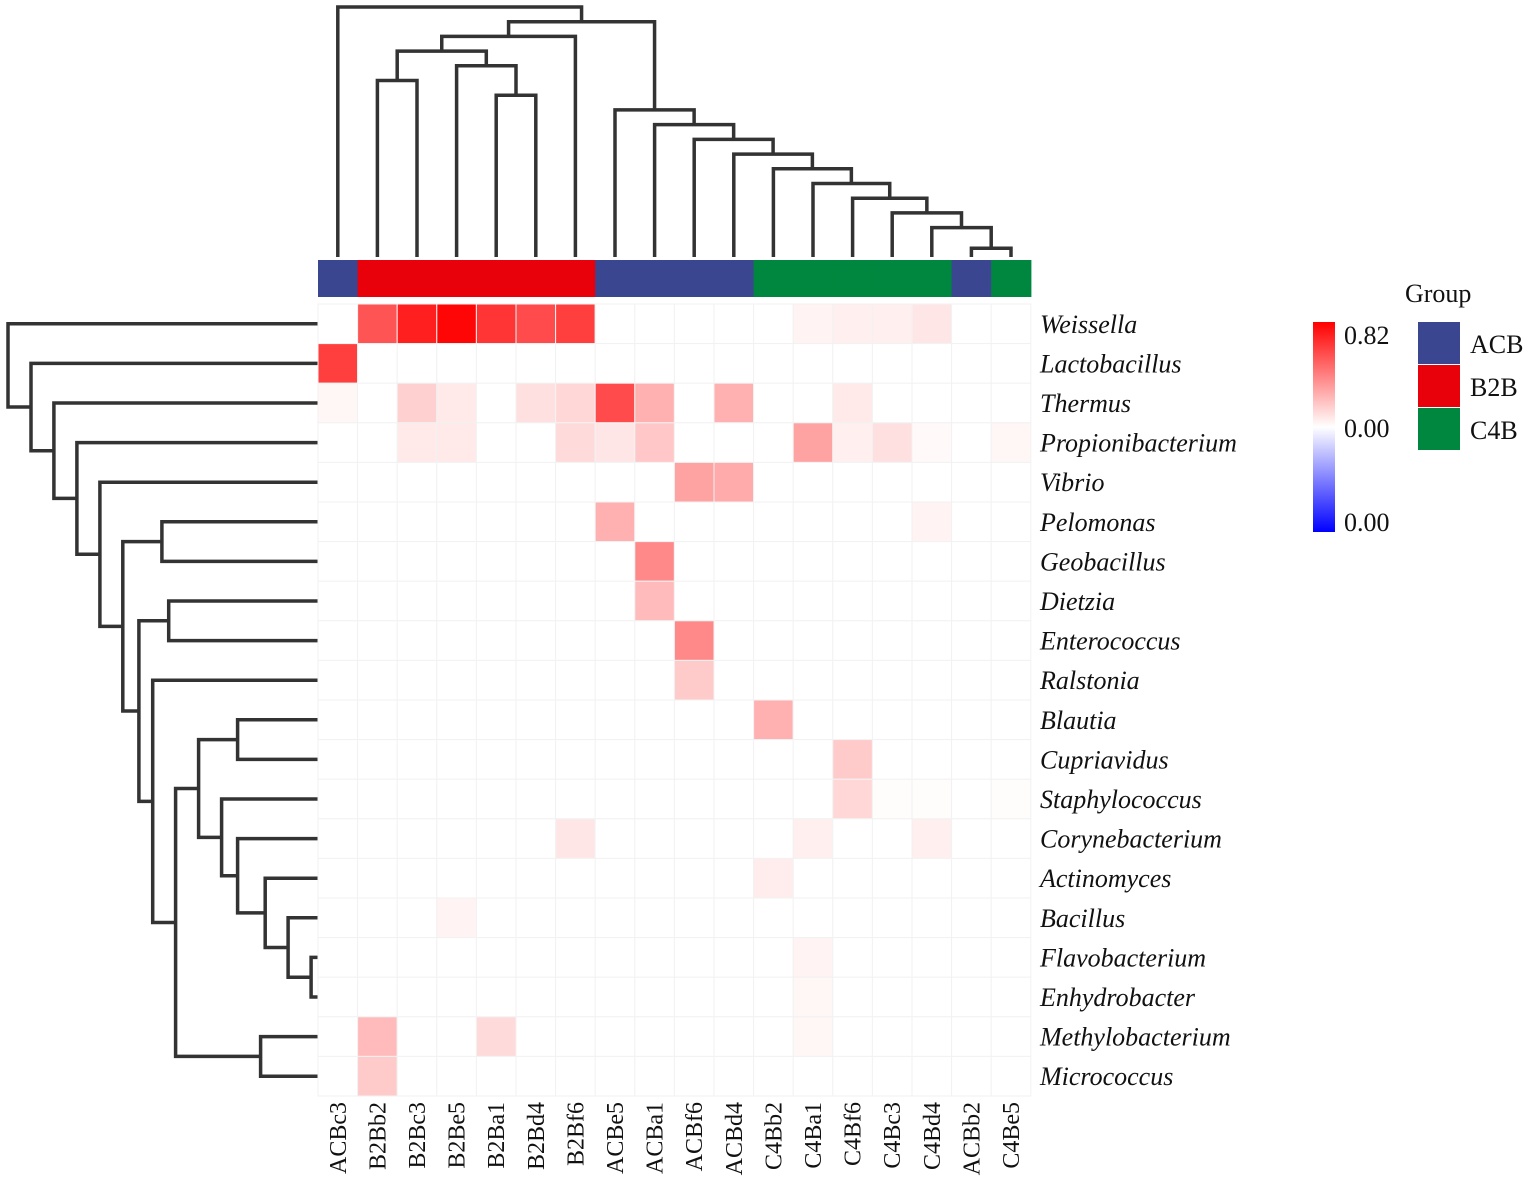 This screenshot has width=1535, height=1201. Describe the element at coordinates (458, 1135) in the screenshot. I see `column-label: B2Be5` at that location.